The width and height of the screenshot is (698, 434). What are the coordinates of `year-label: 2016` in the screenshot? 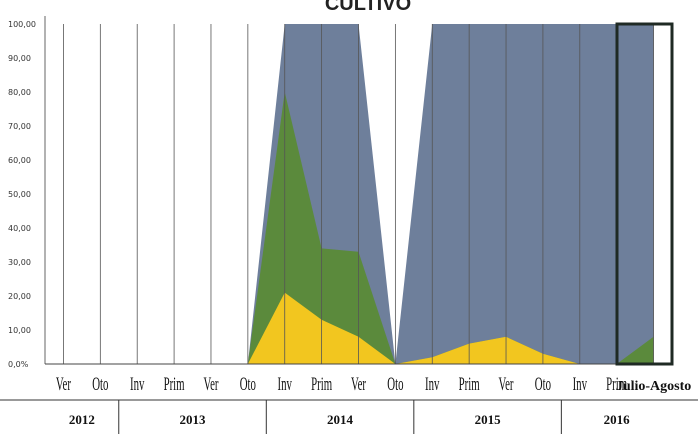 It's located at (617, 419).